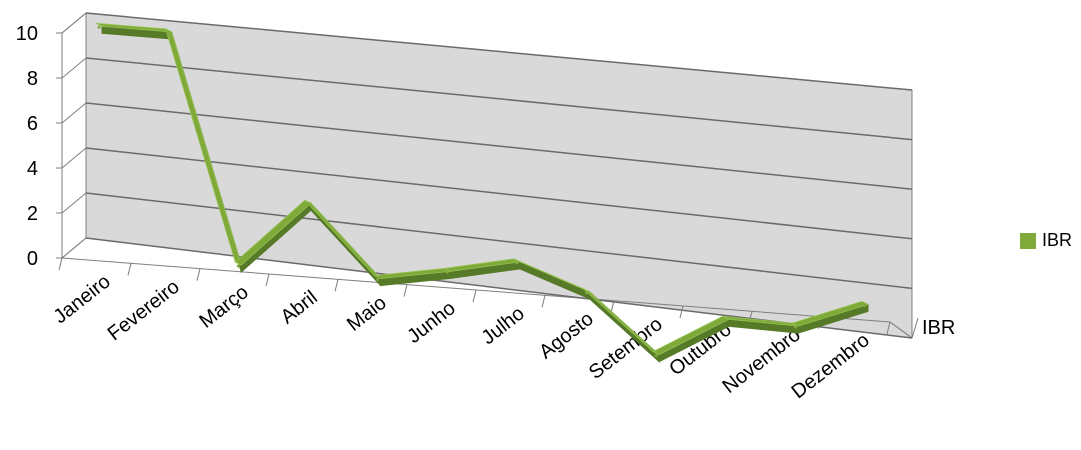 This screenshot has width=1081, height=450. What do you see at coordinates (144, 310) in the screenshot?
I see `x-tick-label: Fevereiro` at bounding box center [144, 310].